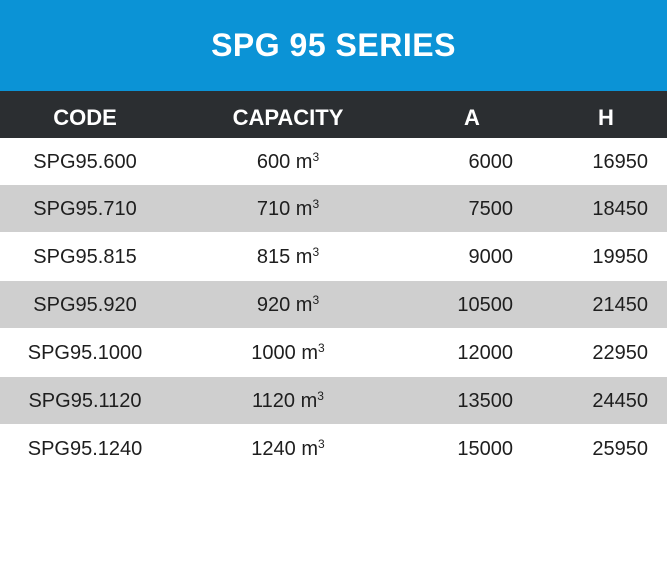  I want to click on cell-a: 7500, so click(491, 209).